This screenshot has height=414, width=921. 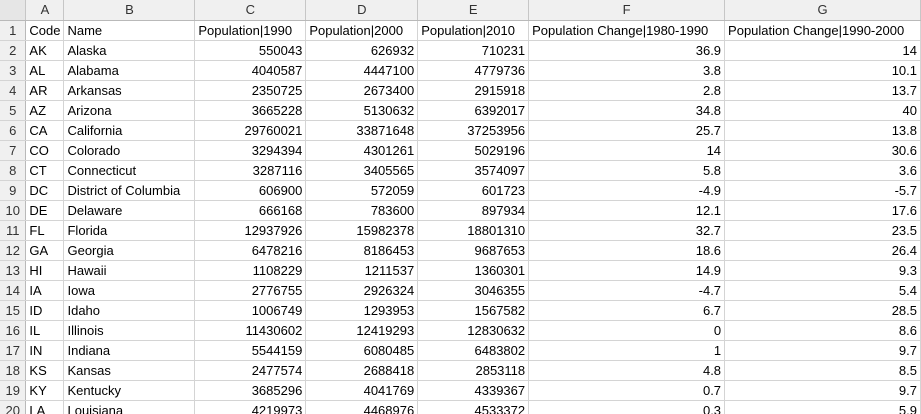 I want to click on column-header-f: F, so click(x=627, y=10).